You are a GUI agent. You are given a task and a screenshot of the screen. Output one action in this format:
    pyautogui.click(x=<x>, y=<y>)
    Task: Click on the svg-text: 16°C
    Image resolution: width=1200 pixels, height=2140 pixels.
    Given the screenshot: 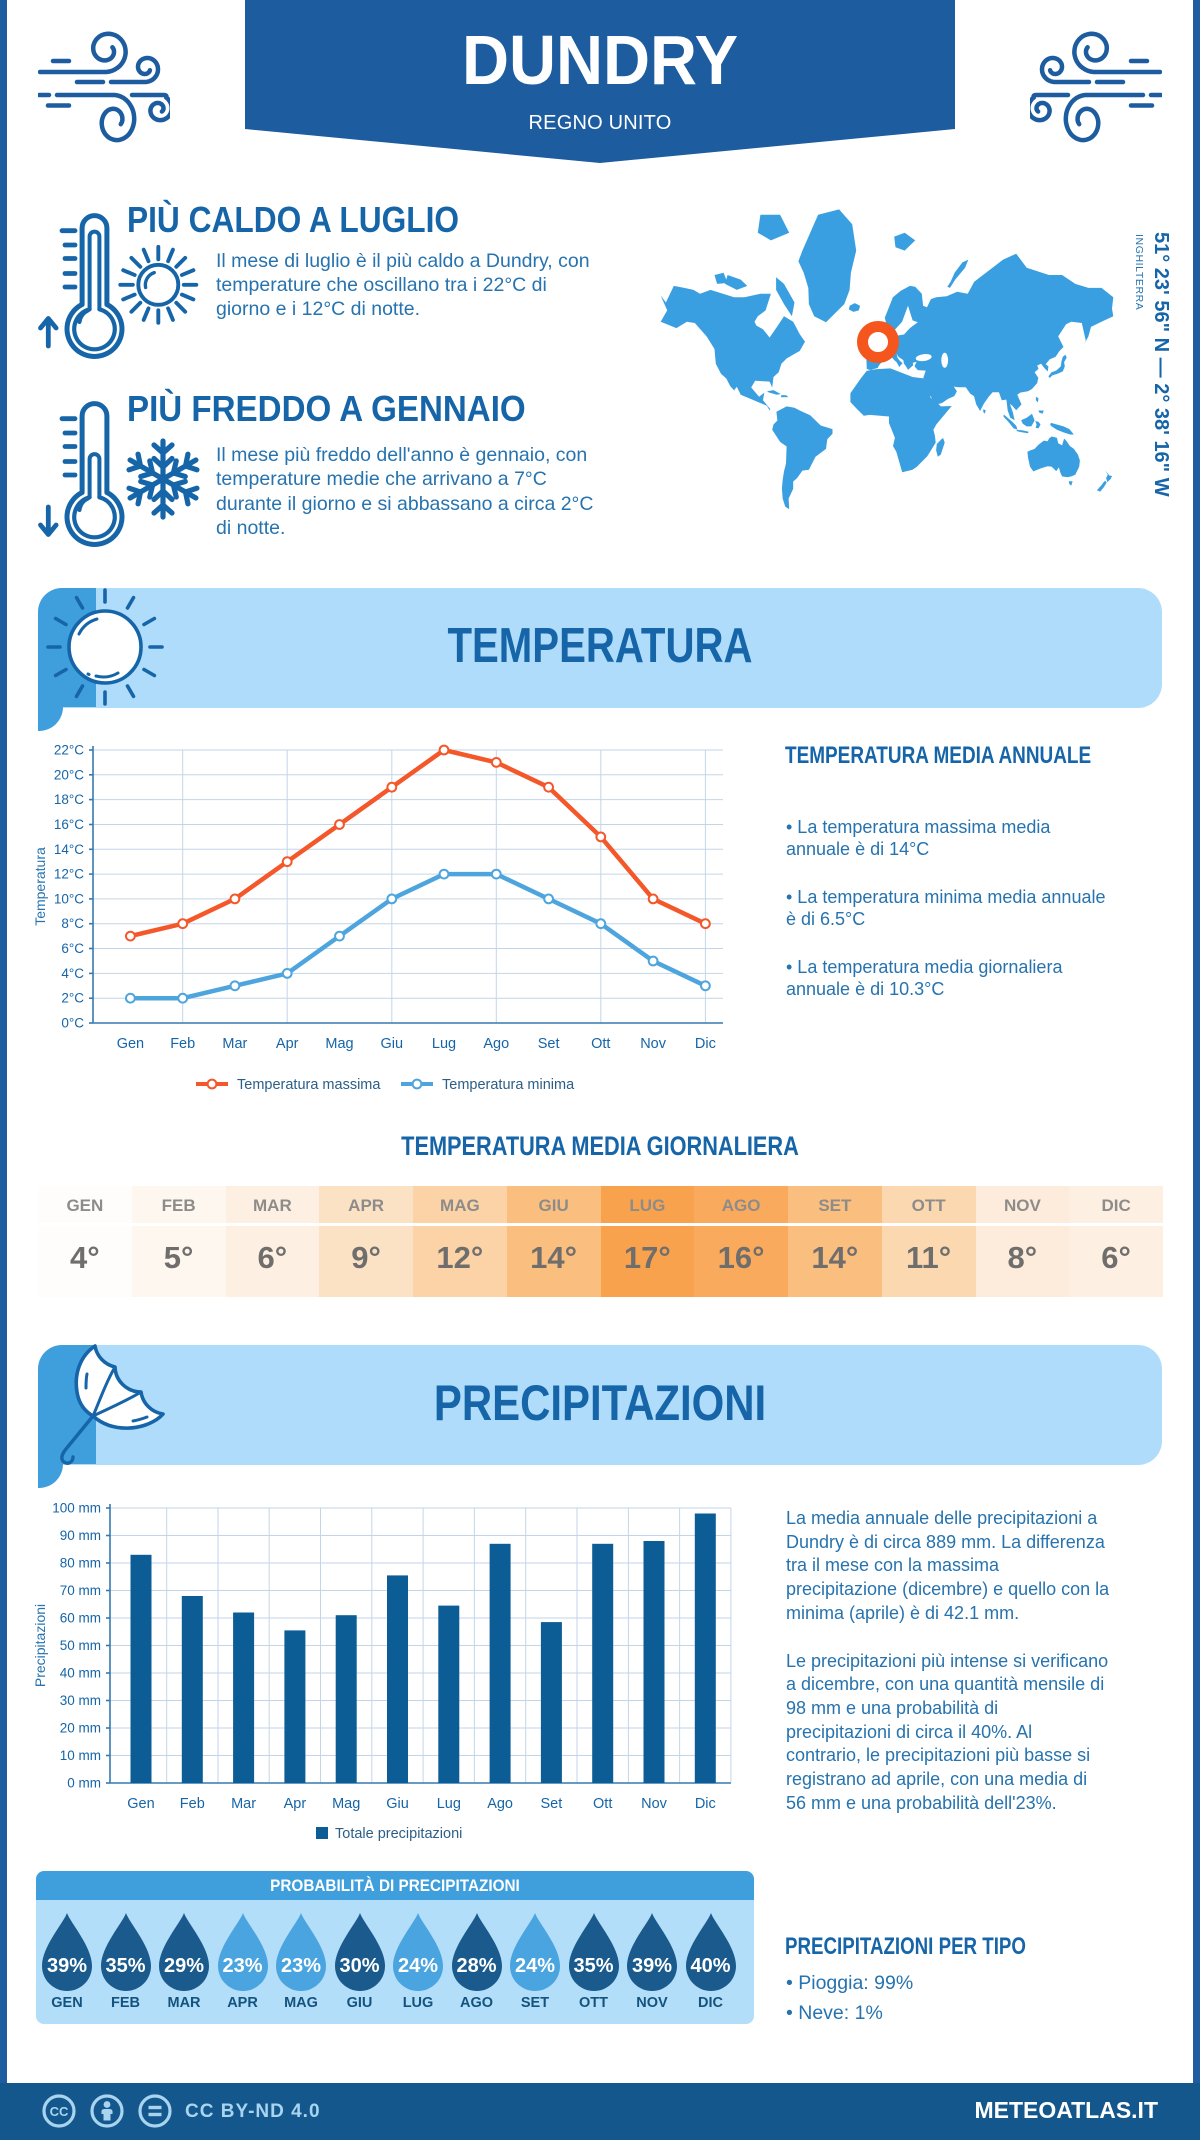 What is the action you would take?
    pyautogui.click(x=69, y=824)
    